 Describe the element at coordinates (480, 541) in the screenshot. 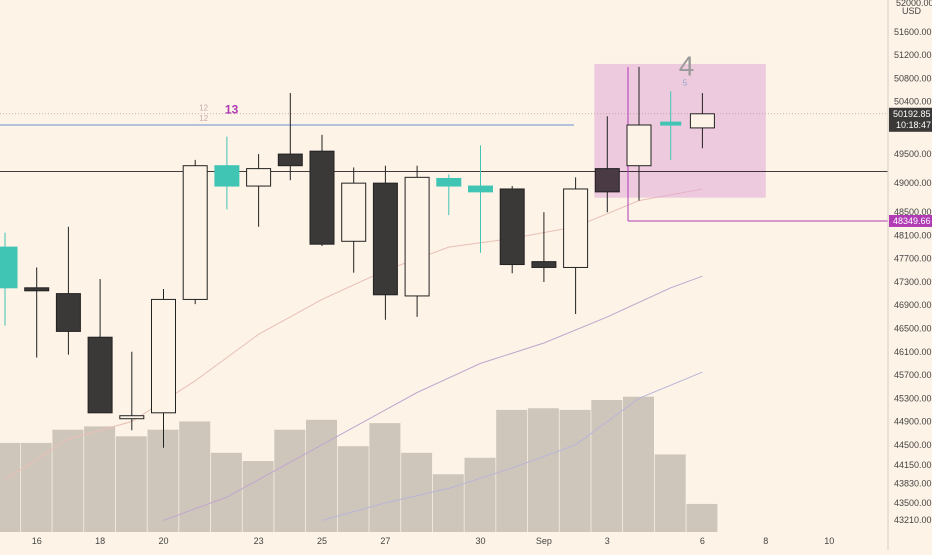

I see `time-tick-label: 30` at that location.